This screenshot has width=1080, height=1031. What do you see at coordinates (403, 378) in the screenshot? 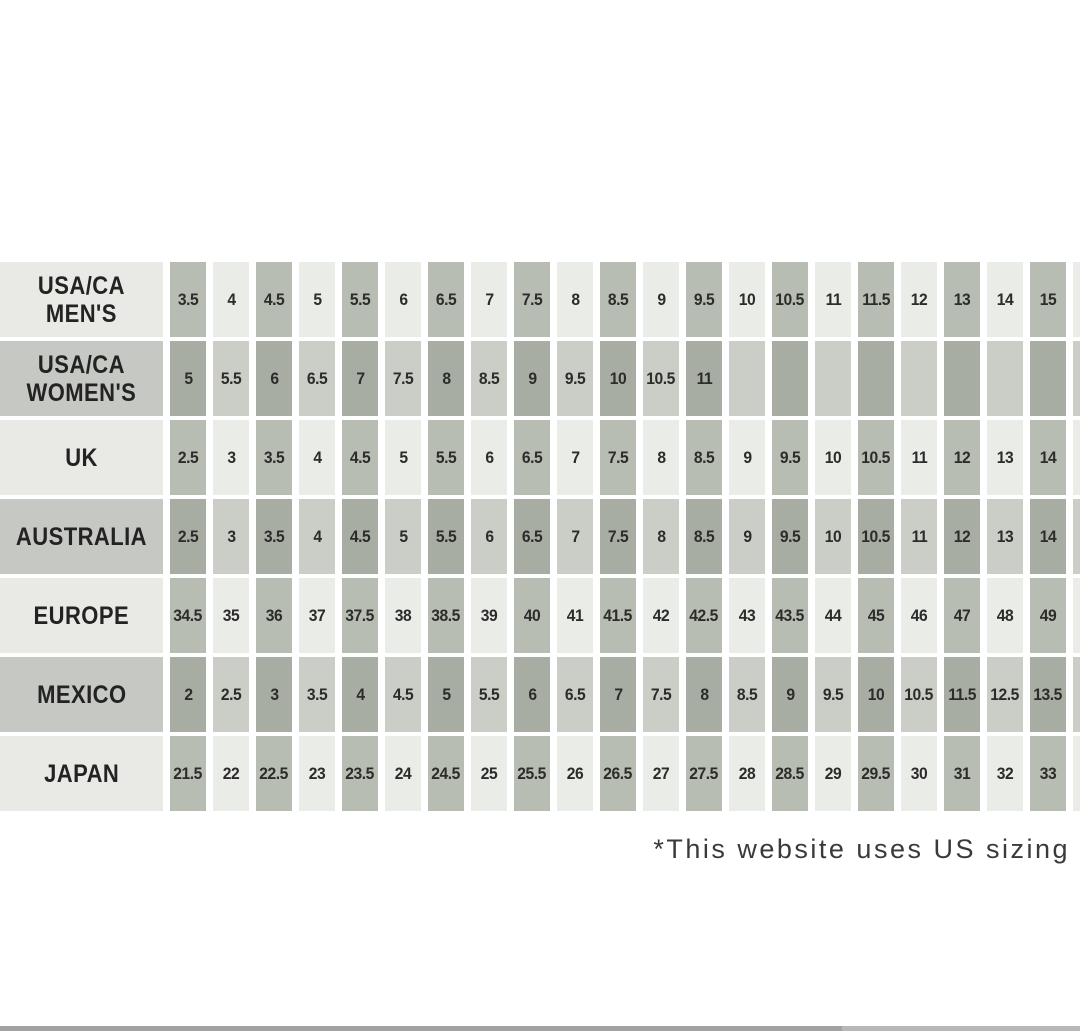
I see `size-cell-usa-ca-womens-col6: 7.5` at bounding box center [403, 378].